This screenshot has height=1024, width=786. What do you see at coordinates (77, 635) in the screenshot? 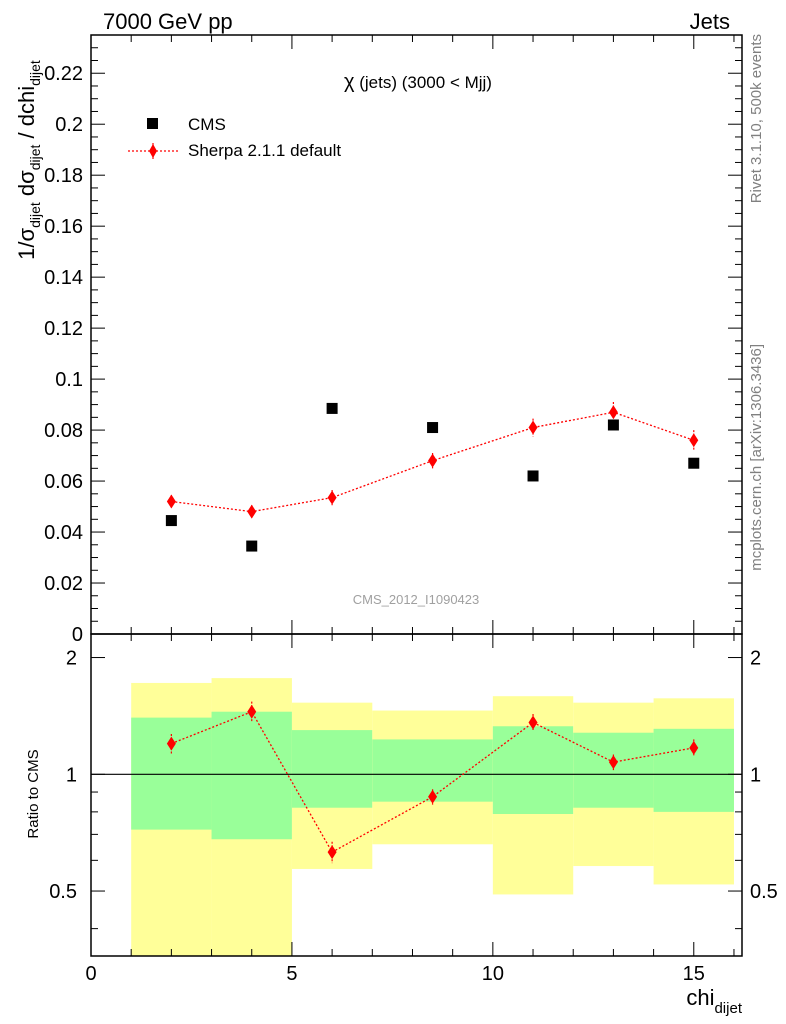
I see `top-ytick-label: 0` at bounding box center [77, 635].